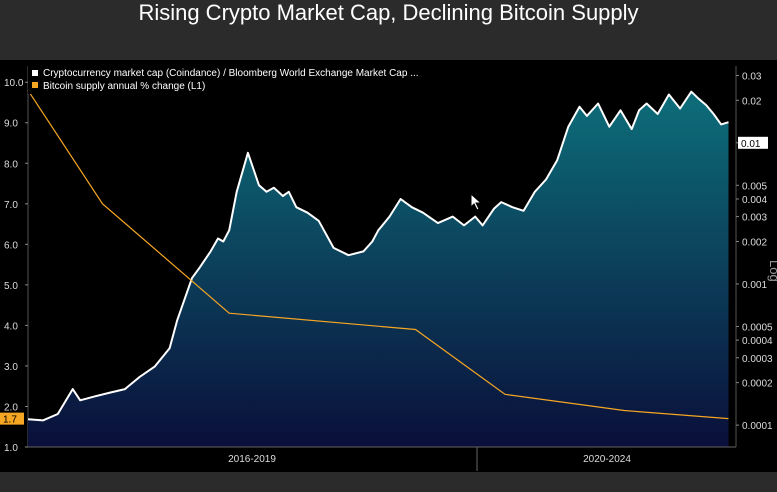 This screenshot has width=777, height=492. I want to click on right-tick-label: 0.005, so click(754, 186).